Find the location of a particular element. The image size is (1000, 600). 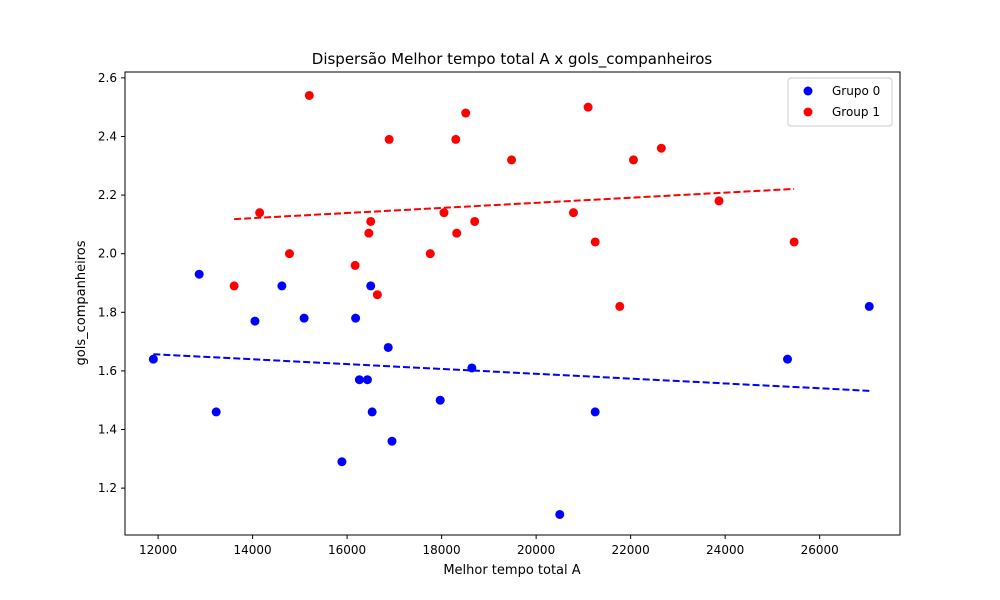

y-tick-label: 1.4 is located at coordinates (107, 430).